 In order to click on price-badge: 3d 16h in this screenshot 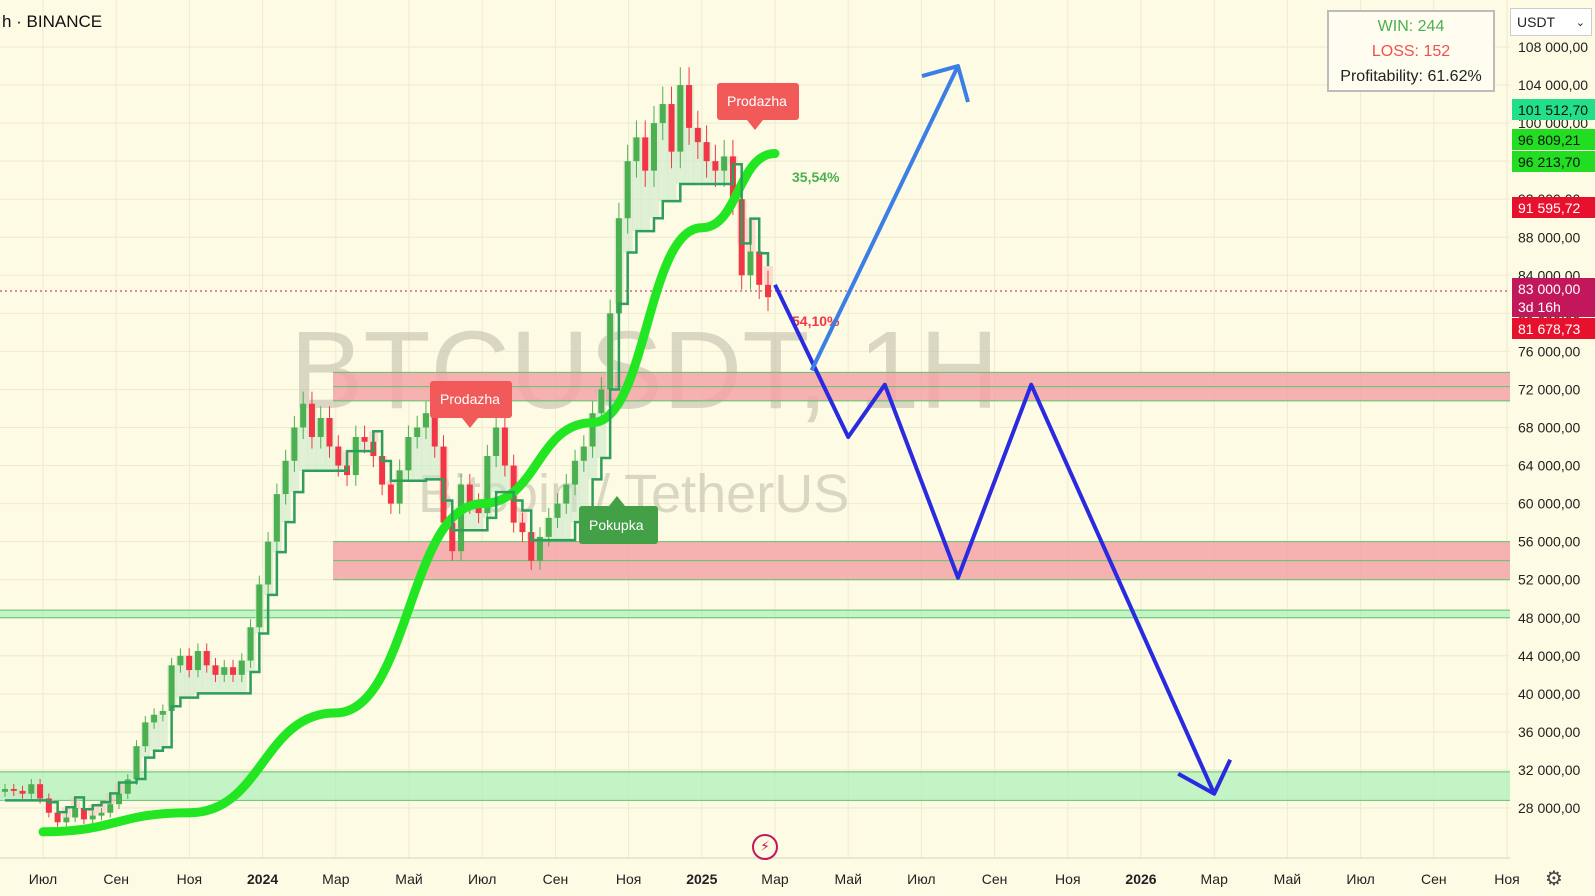, I will do `click(1553, 306)`.